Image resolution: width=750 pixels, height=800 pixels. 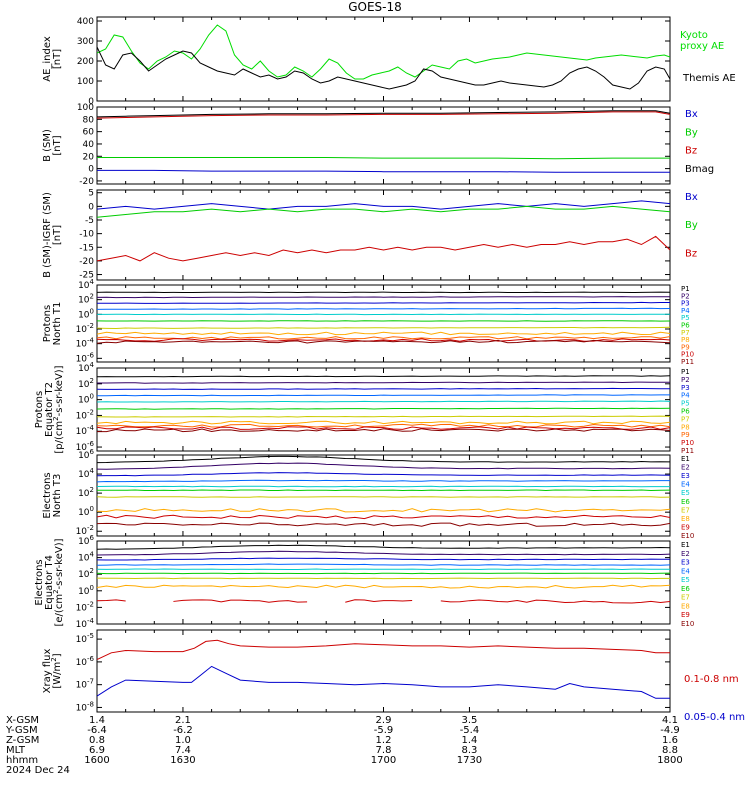 What do you see at coordinates (39, 582) in the screenshot?
I see `y-axis-label: Electrons` at bounding box center [39, 582].